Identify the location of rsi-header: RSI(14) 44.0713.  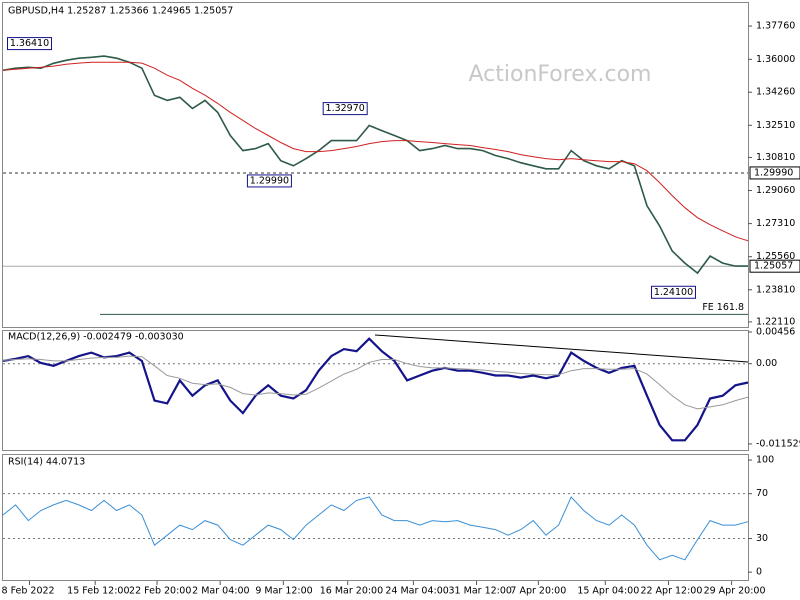
(46, 462).